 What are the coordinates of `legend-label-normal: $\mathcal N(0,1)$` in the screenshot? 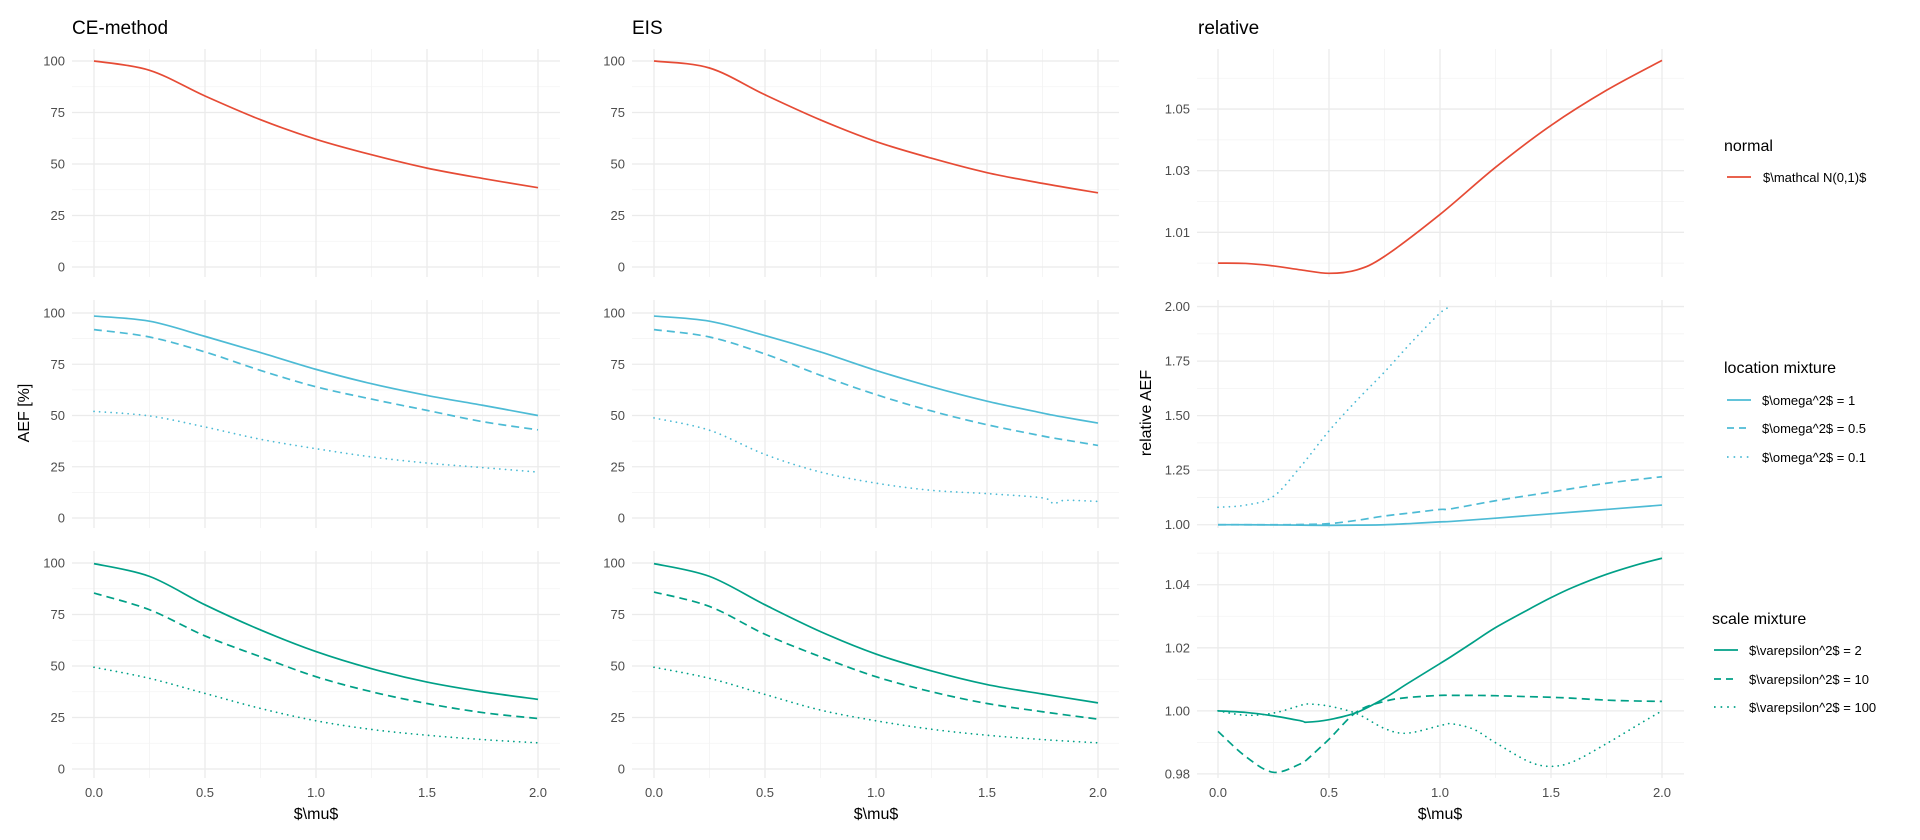 It's located at (1815, 177).